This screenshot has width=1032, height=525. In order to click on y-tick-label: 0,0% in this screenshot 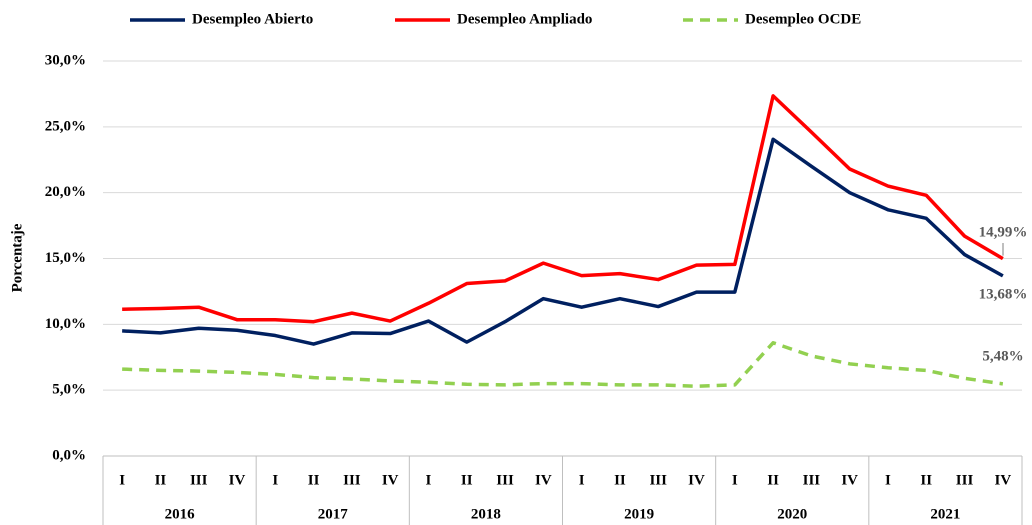, I will do `click(69, 455)`.